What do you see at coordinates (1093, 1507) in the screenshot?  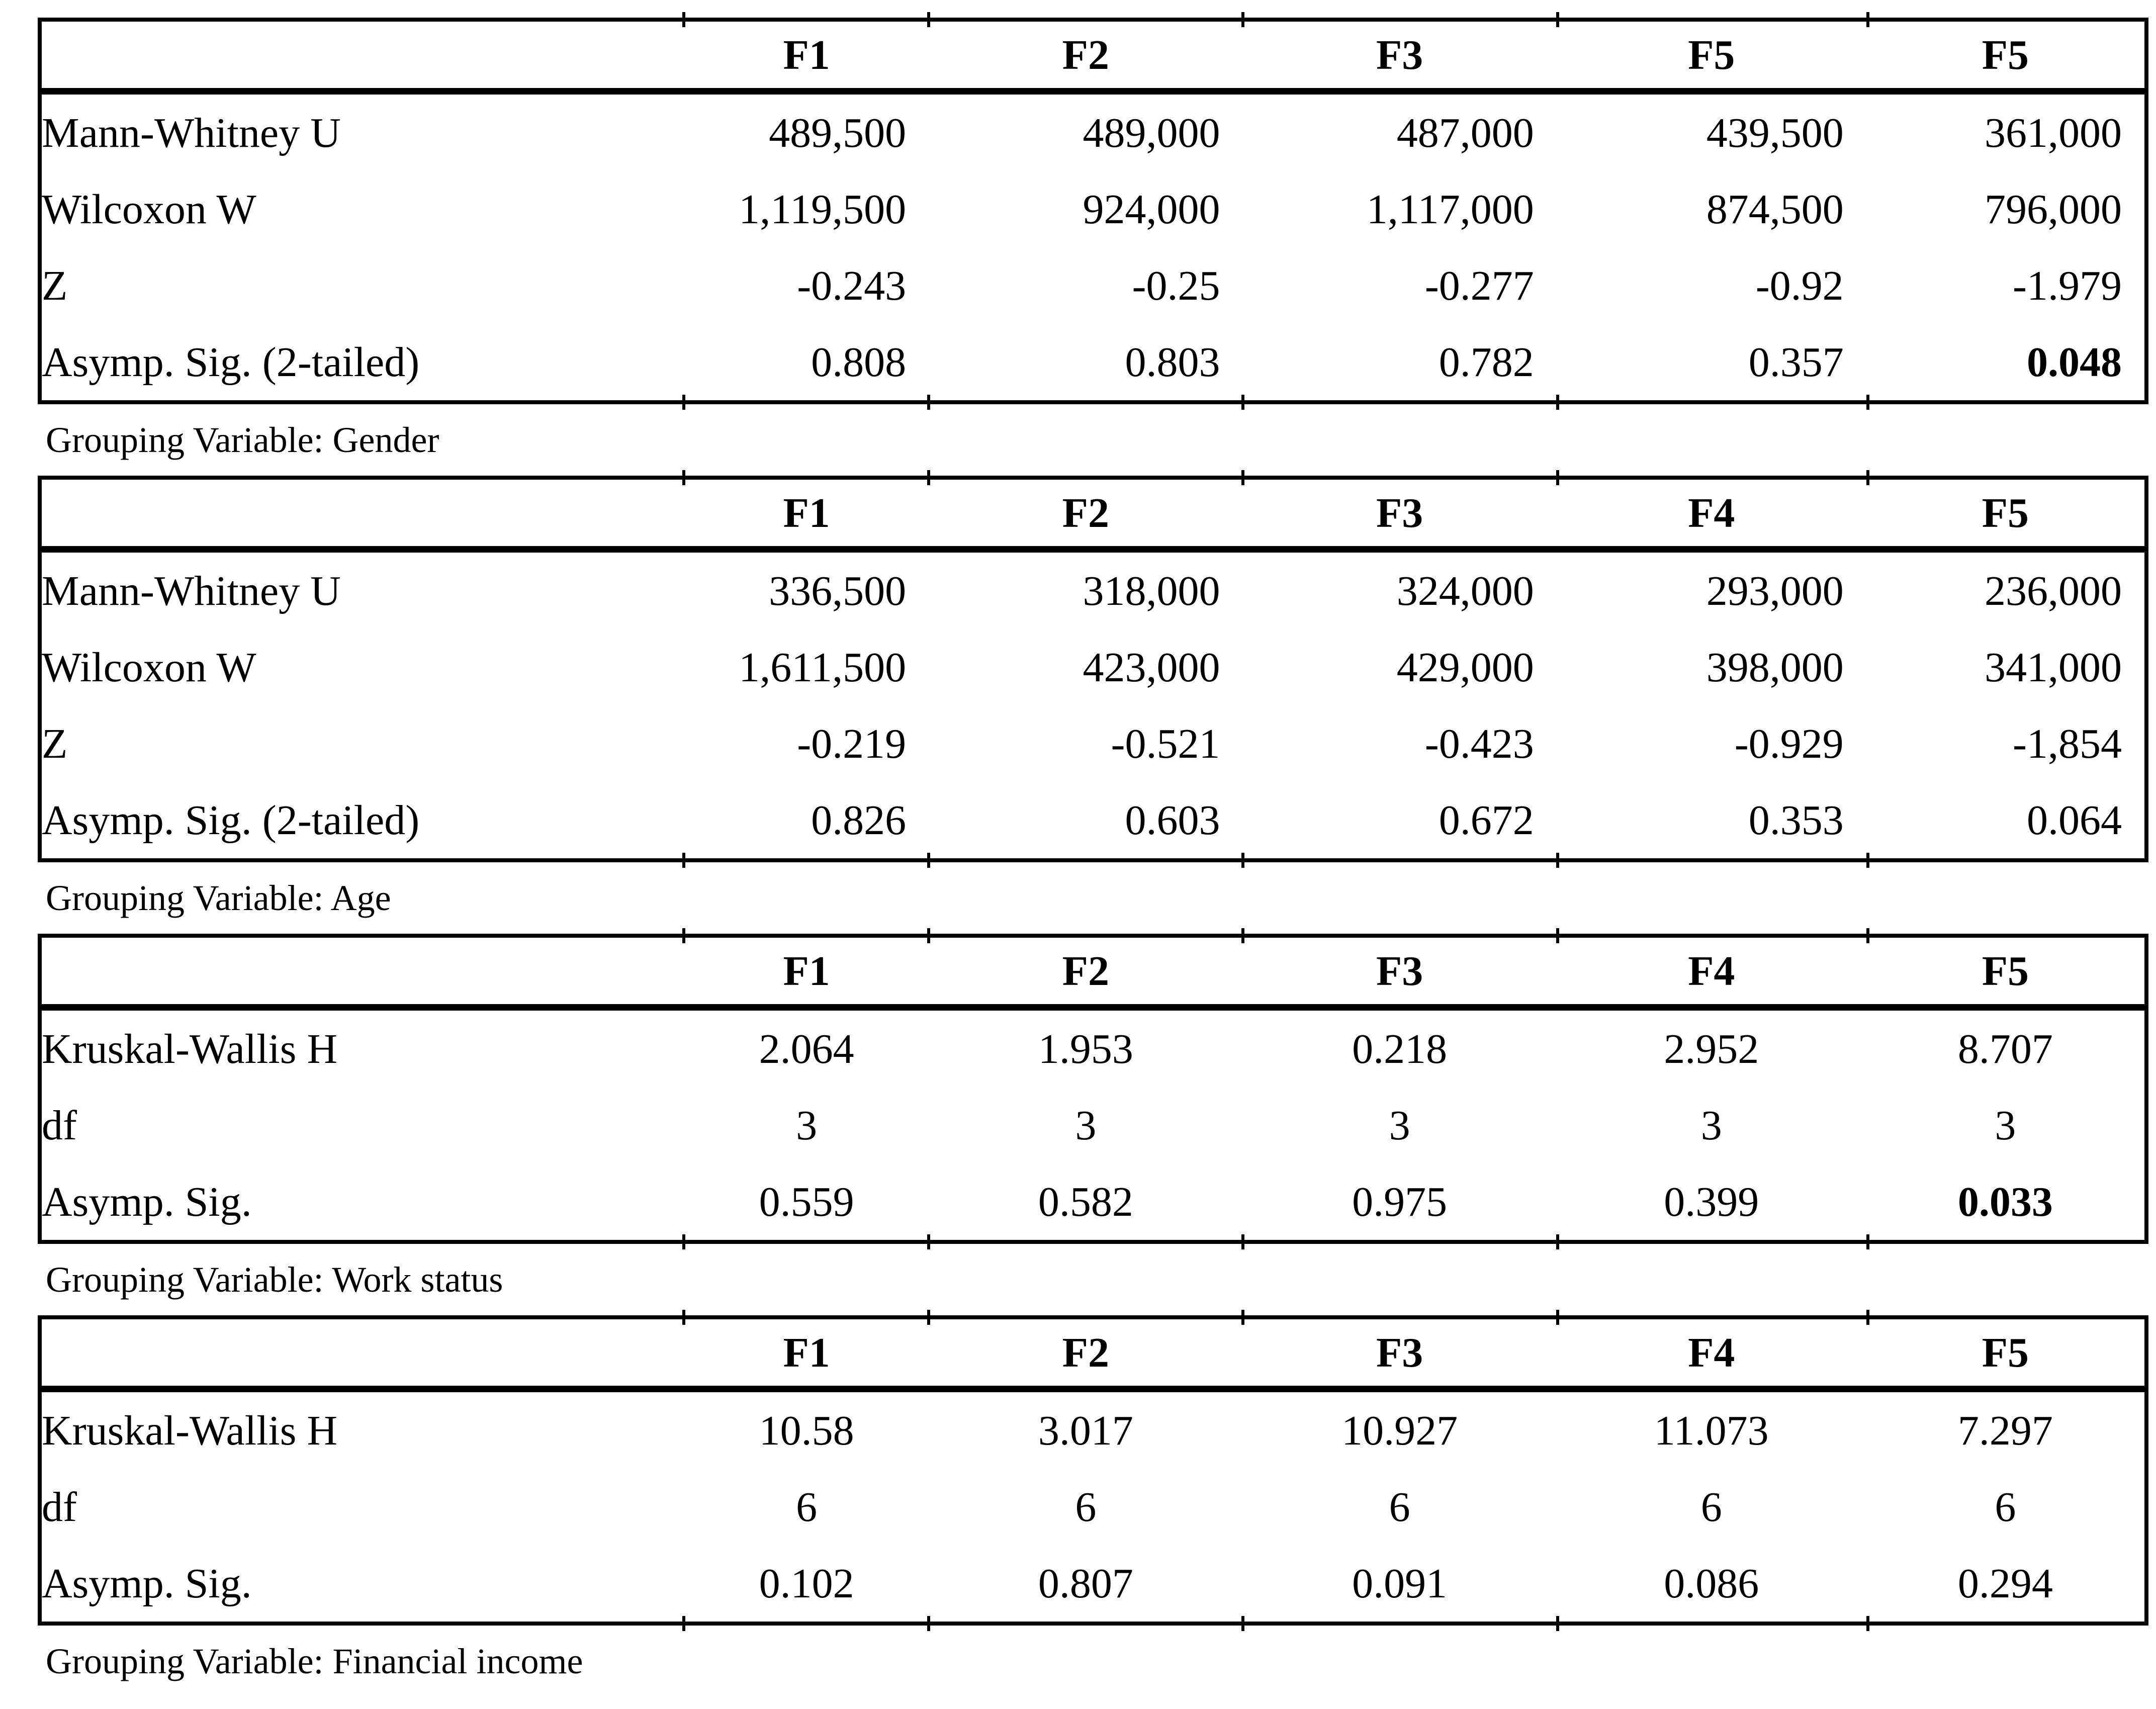 I see `table-row: df 6 6 6 6 6` at bounding box center [1093, 1507].